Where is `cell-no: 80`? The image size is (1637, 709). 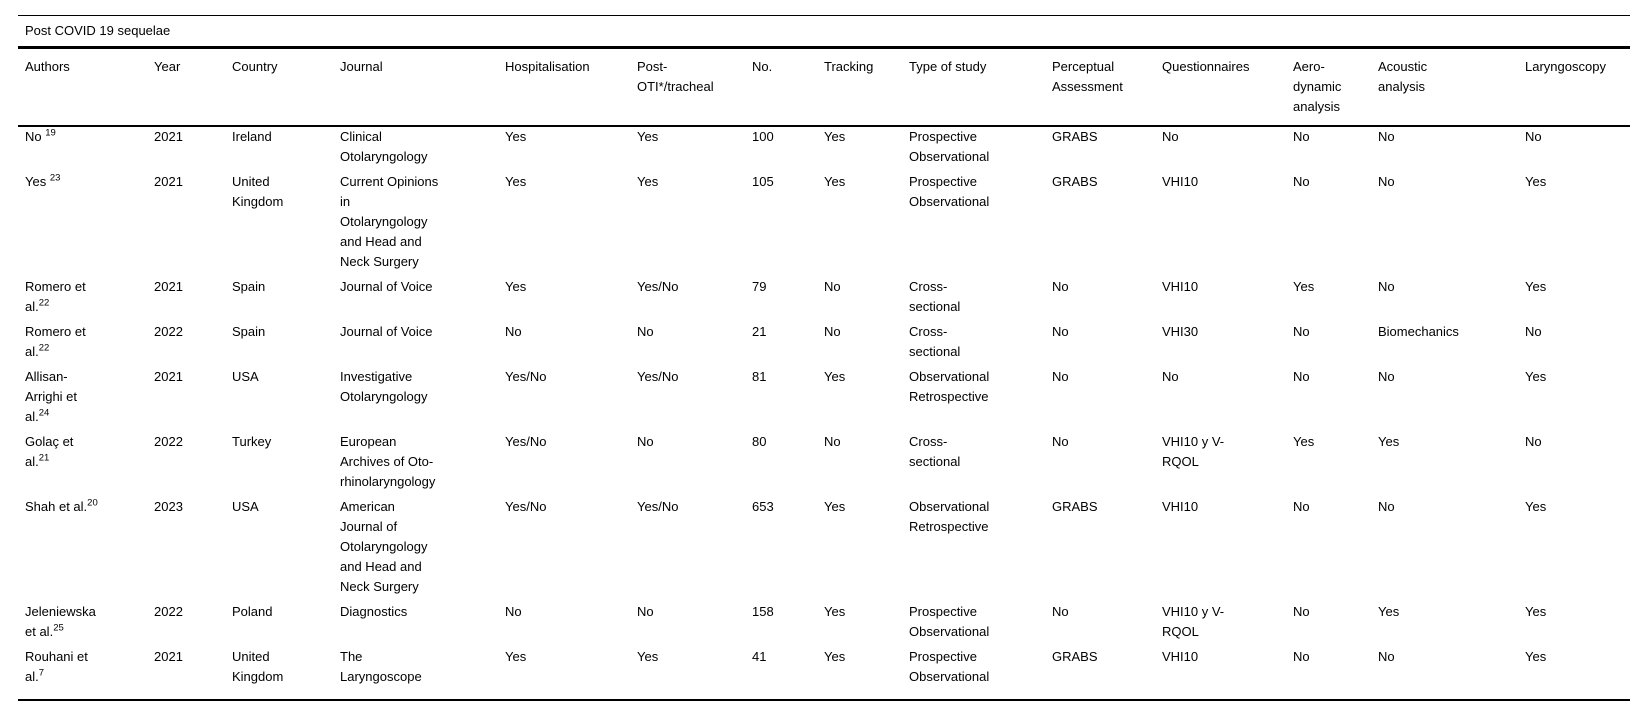 cell-no: 80 is located at coordinates (759, 441).